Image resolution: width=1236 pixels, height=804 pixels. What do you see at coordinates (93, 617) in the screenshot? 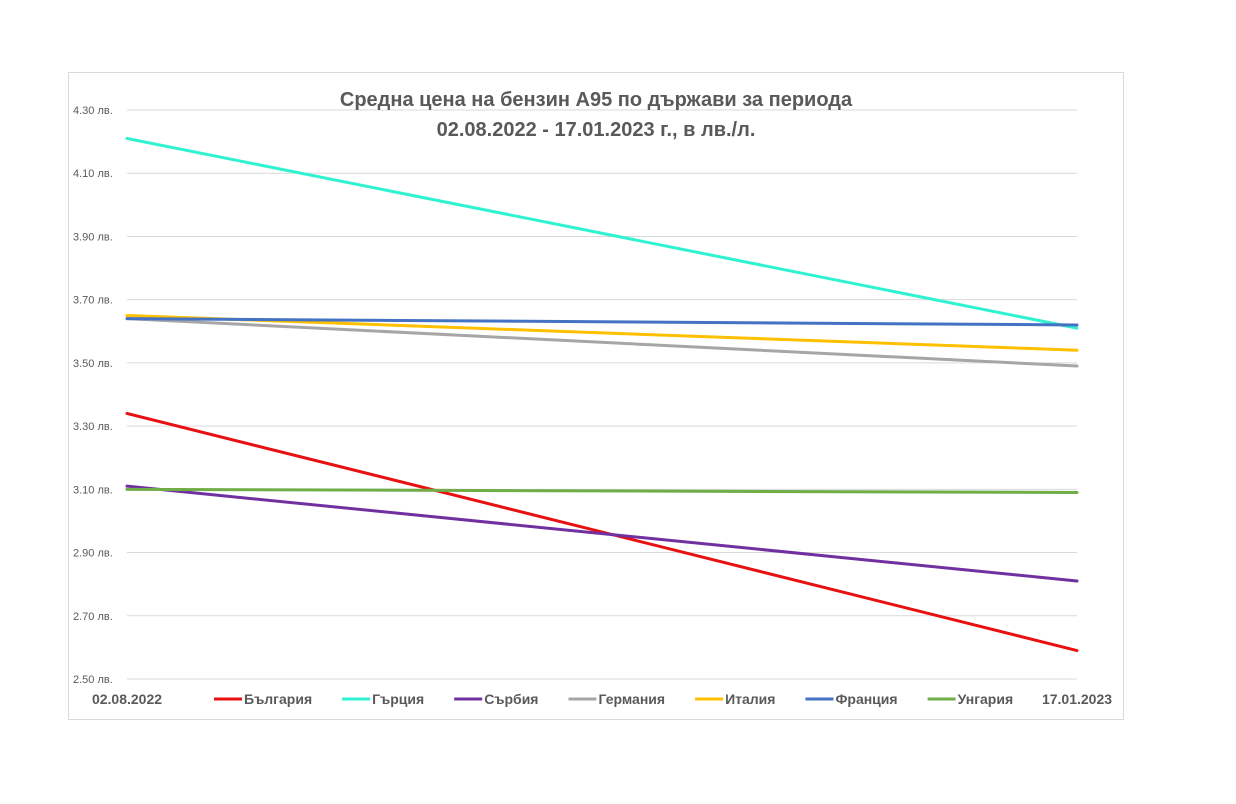
I see `y-tick-label: 2.70 лв.` at bounding box center [93, 617].